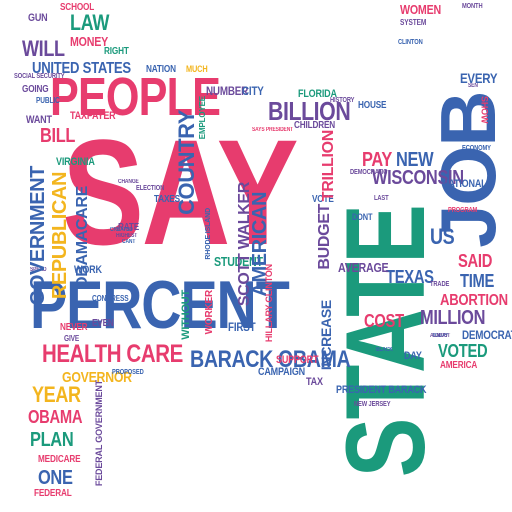 The height and width of the screenshot is (512, 512). What do you see at coordinates (55, 417) in the screenshot?
I see `word-obama: OBAMA` at bounding box center [55, 417].